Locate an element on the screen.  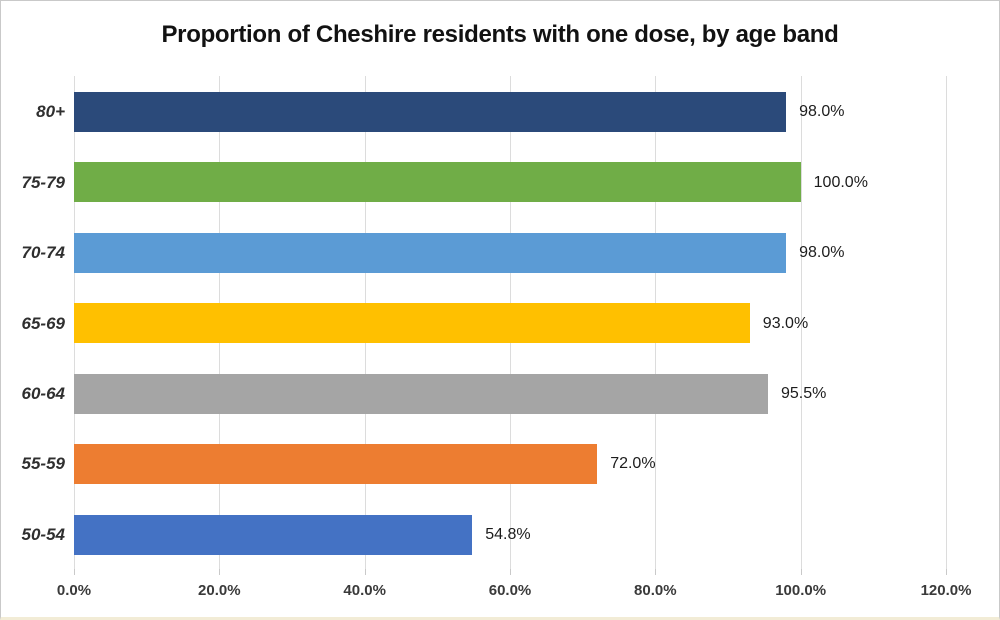
bar-value-label: 54.8% is located at coordinates (508, 534).